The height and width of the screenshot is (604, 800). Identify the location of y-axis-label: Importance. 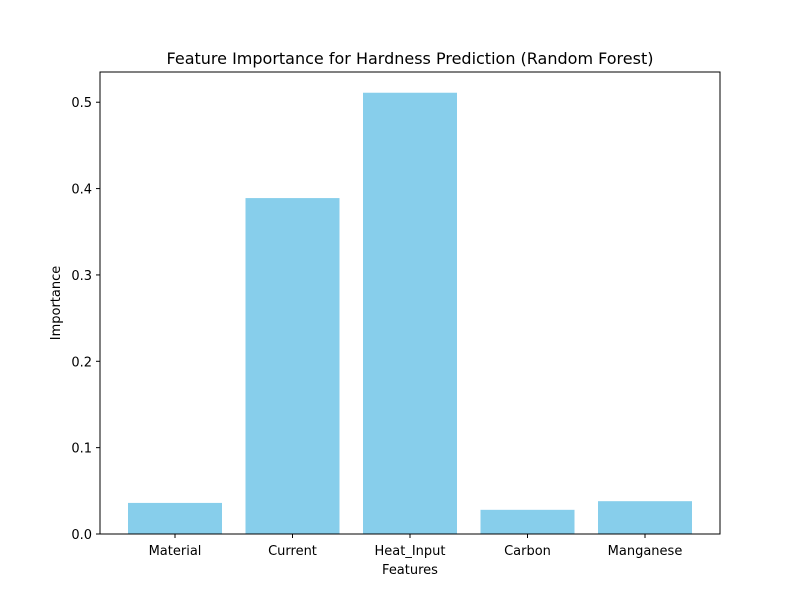
(56, 303).